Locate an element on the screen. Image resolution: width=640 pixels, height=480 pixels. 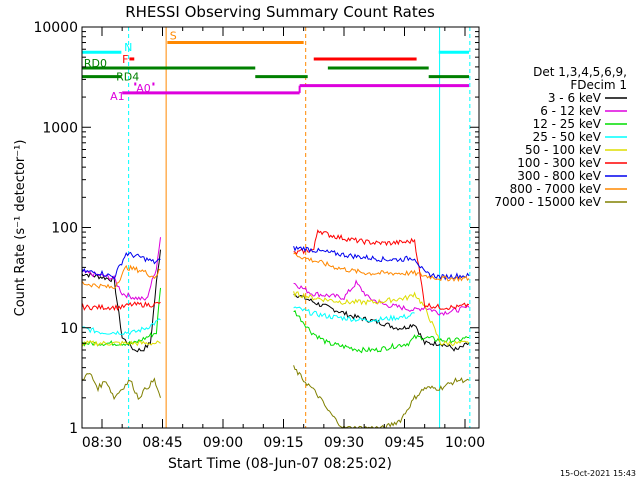
x-tick-label: 08:45 is located at coordinates (162, 443).